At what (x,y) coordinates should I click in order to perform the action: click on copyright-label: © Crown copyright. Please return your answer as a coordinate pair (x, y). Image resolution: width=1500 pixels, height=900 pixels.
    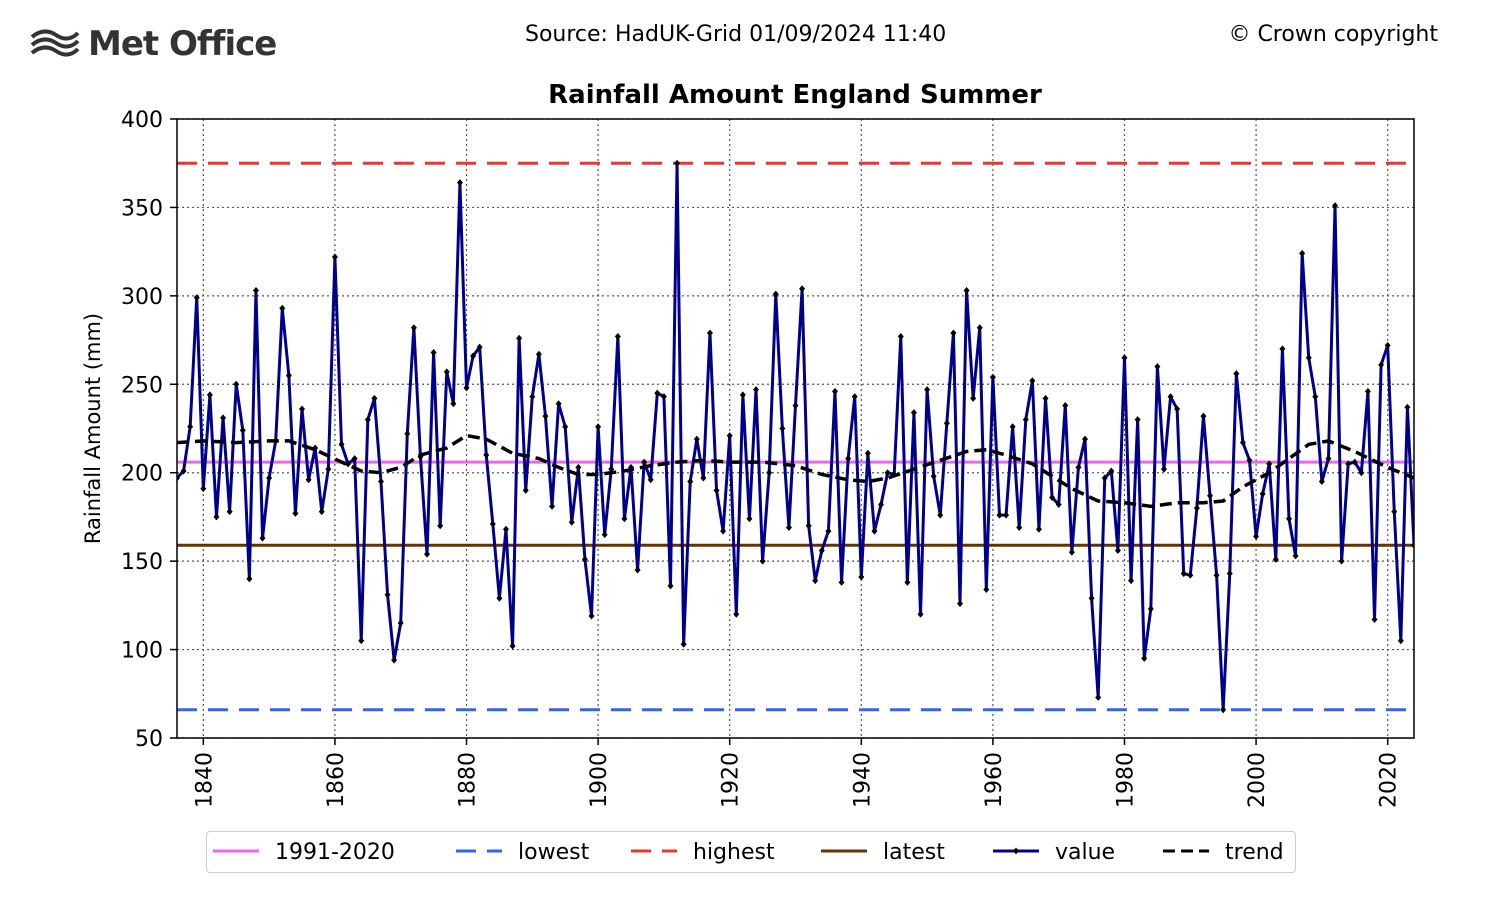
    Looking at the image, I should click on (1333, 34).